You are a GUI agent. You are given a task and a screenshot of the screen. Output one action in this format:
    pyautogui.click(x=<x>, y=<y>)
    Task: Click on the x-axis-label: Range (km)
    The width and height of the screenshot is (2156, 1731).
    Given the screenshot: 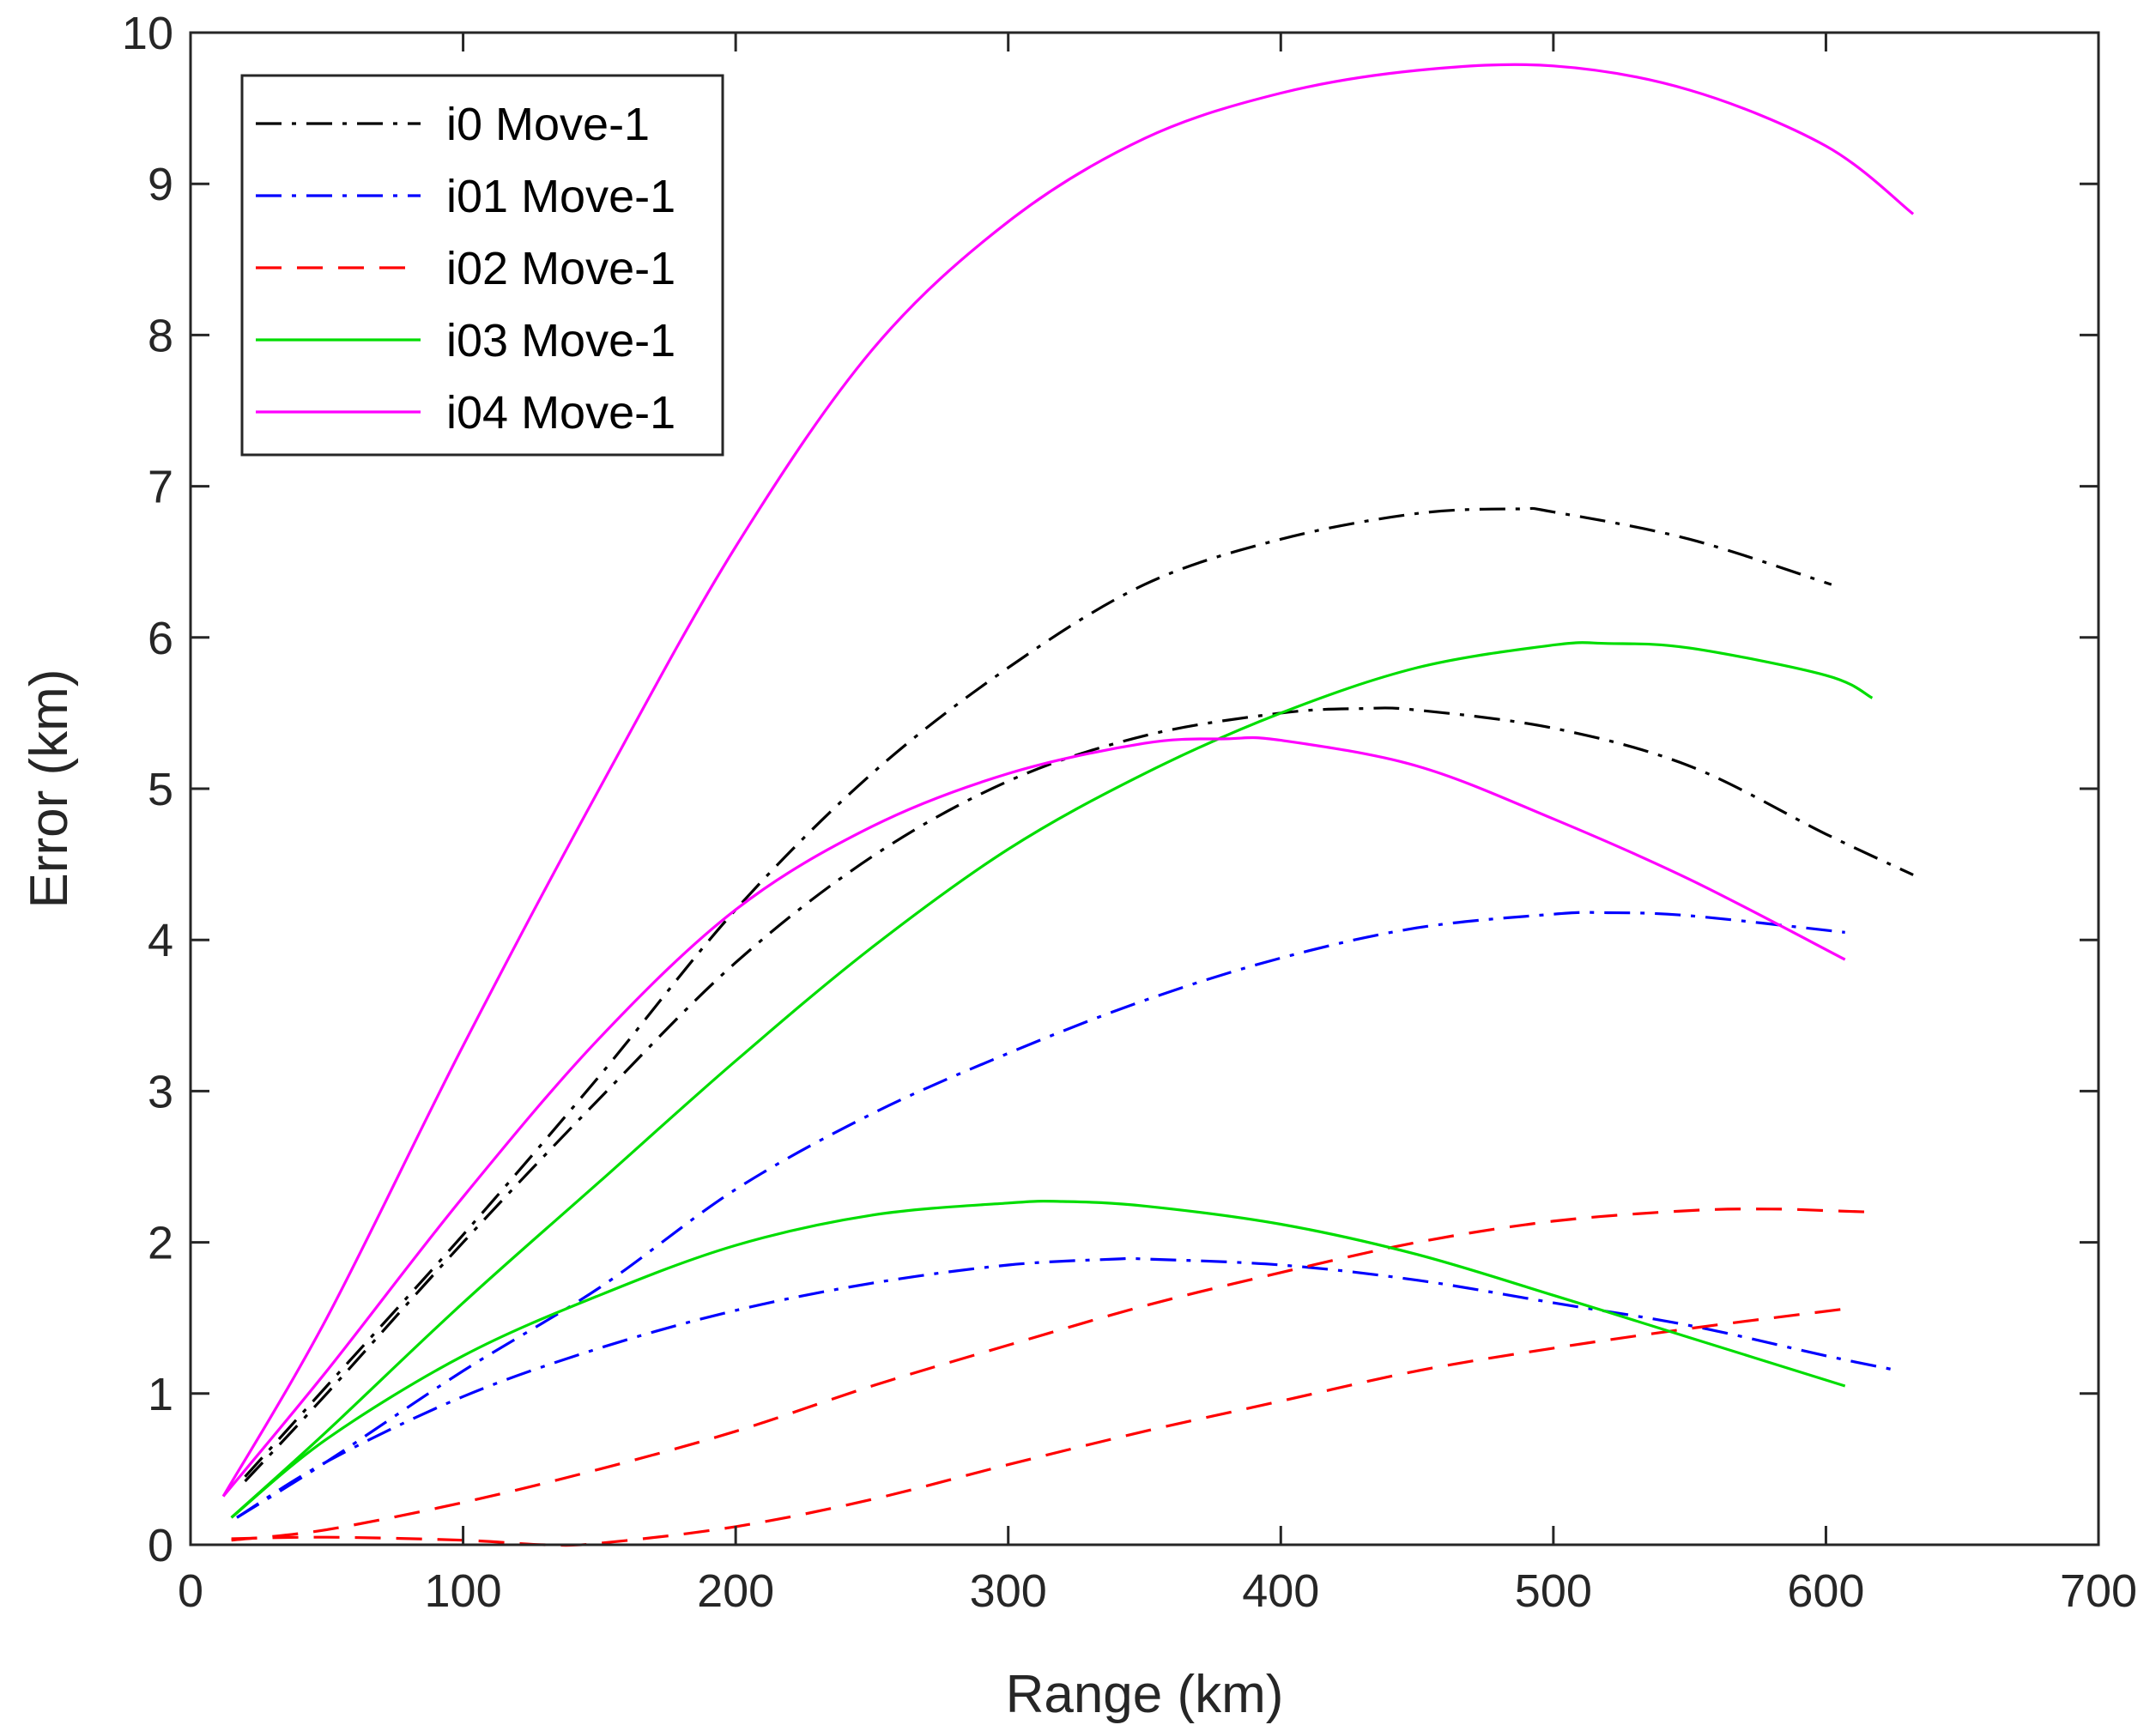 What is the action you would take?
    pyautogui.click(x=1145, y=1694)
    